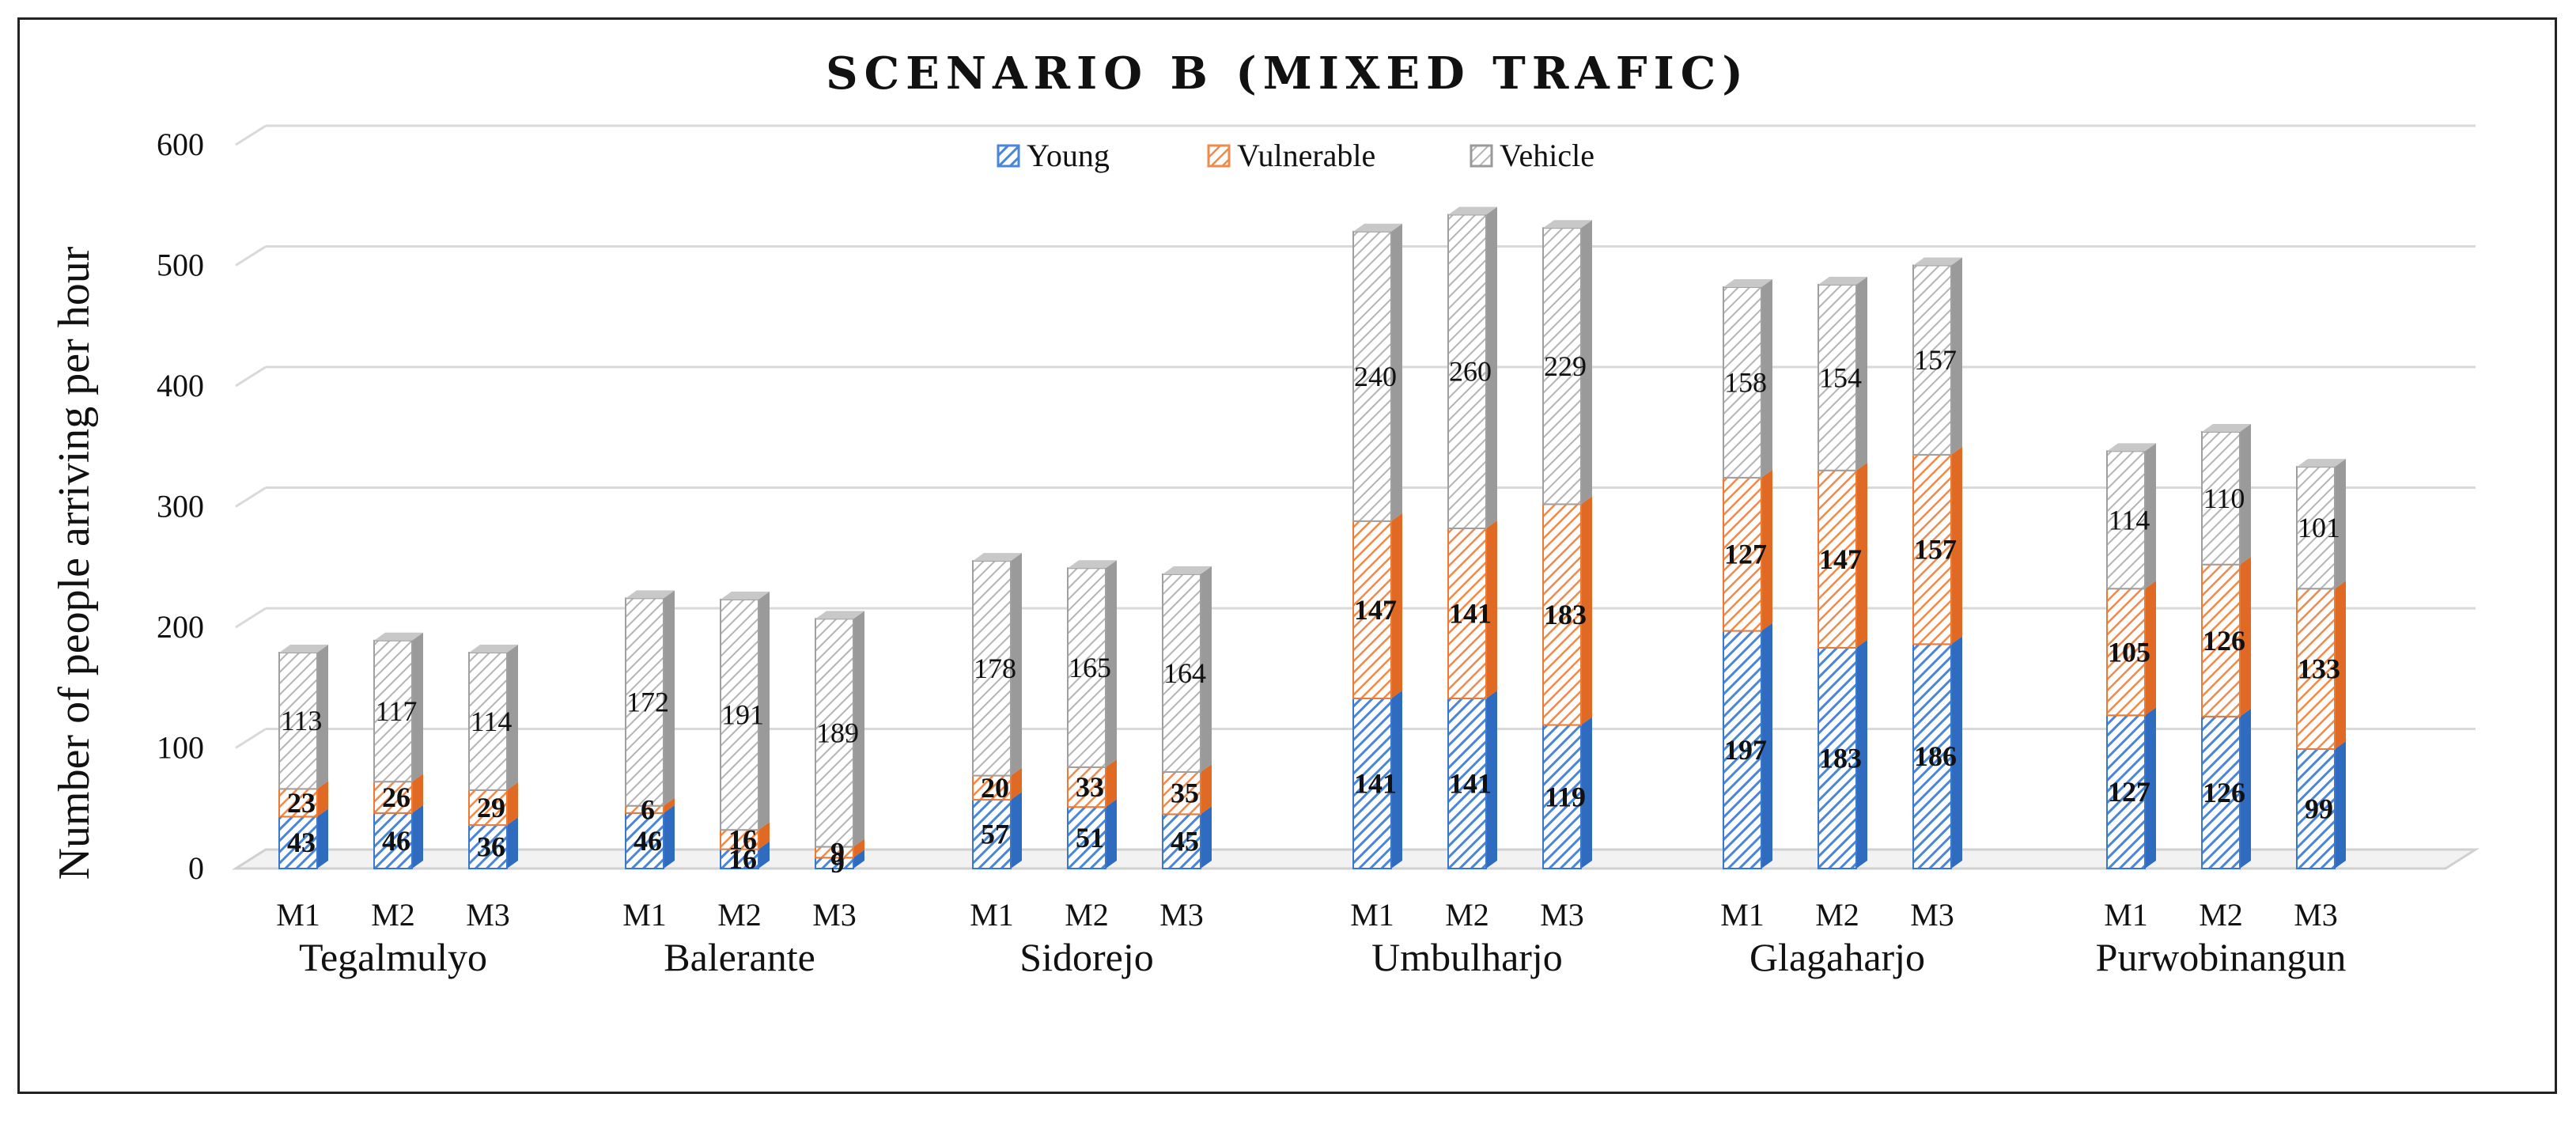 The image size is (2576, 1124). I want to click on bar-side-vulnerable-glagaharjo-m1, so click(1767, 550).